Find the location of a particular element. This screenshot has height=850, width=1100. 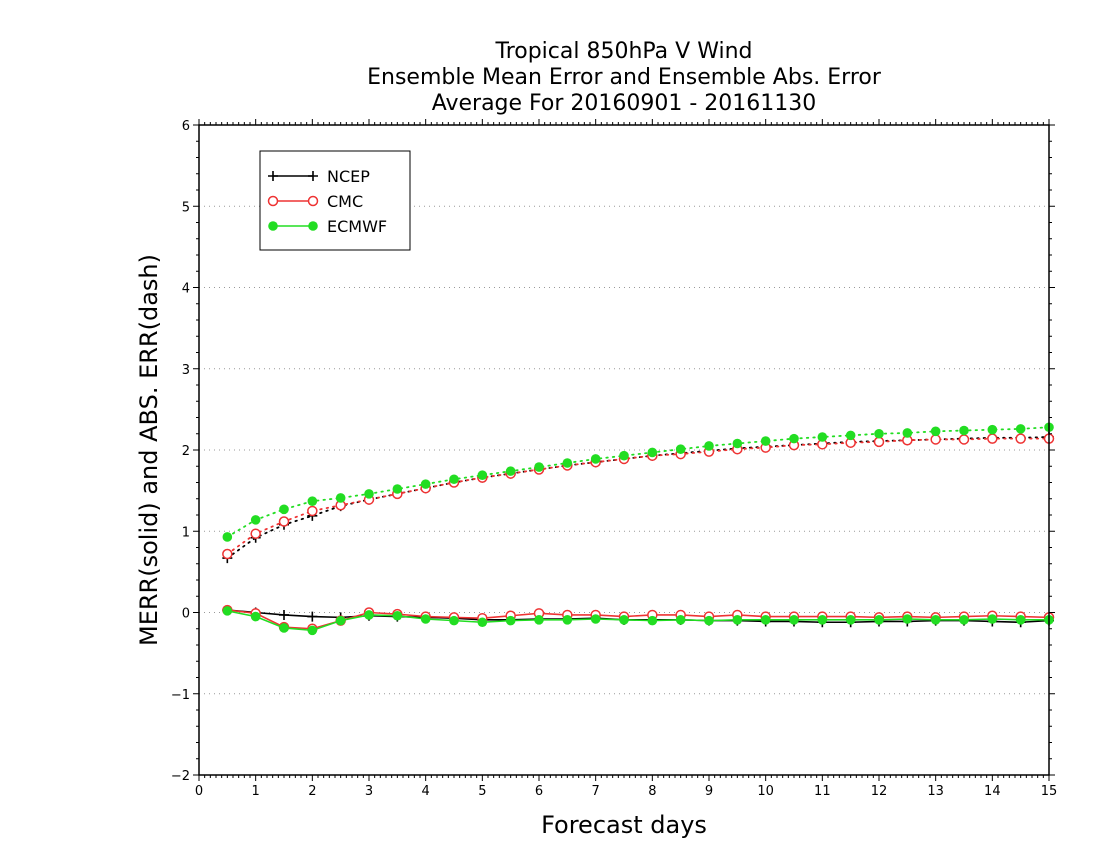

y-tick-label: 3 is located at coordinates (186, 370).